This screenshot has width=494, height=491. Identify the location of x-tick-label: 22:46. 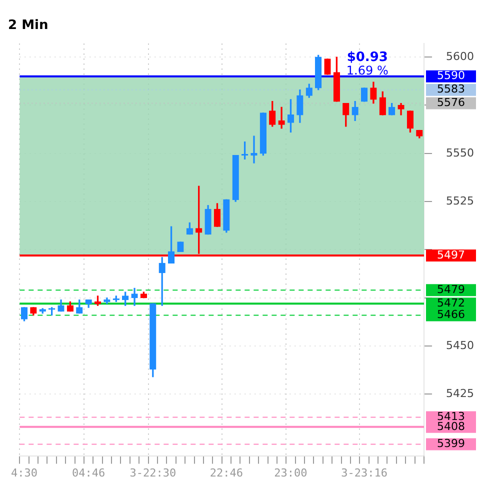
(226, 473).